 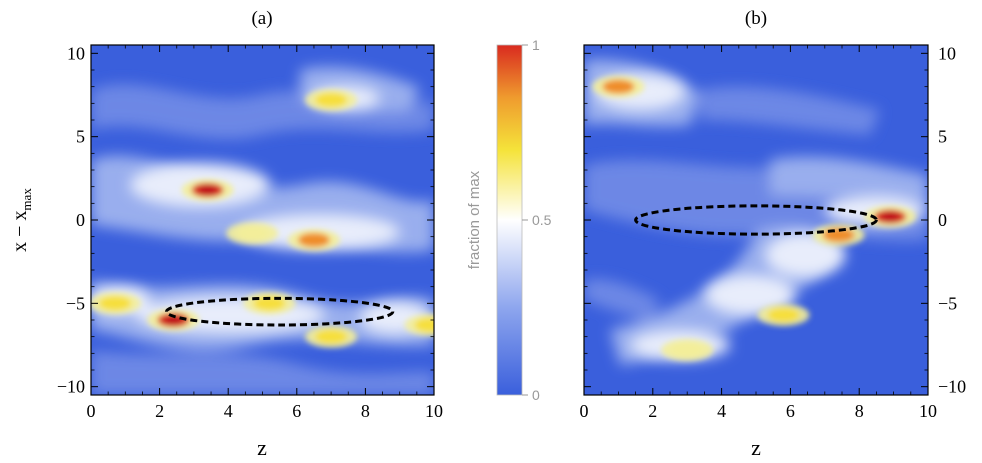 What do you see at coordinates (474, 219) in the screenshot?
I see `colorbar-label: fraction of max` at bounding box center [474, 219].